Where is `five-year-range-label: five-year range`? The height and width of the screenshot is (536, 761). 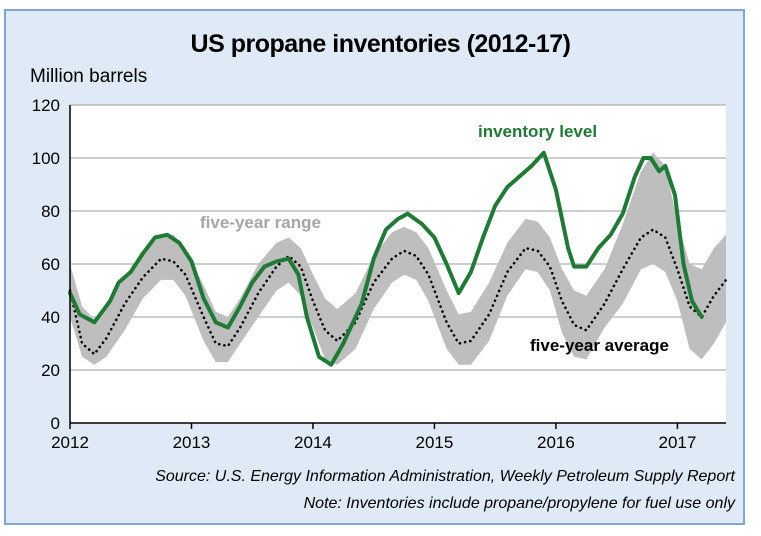 five-year-range-label: five-year range is located at coordinates (260, 222).